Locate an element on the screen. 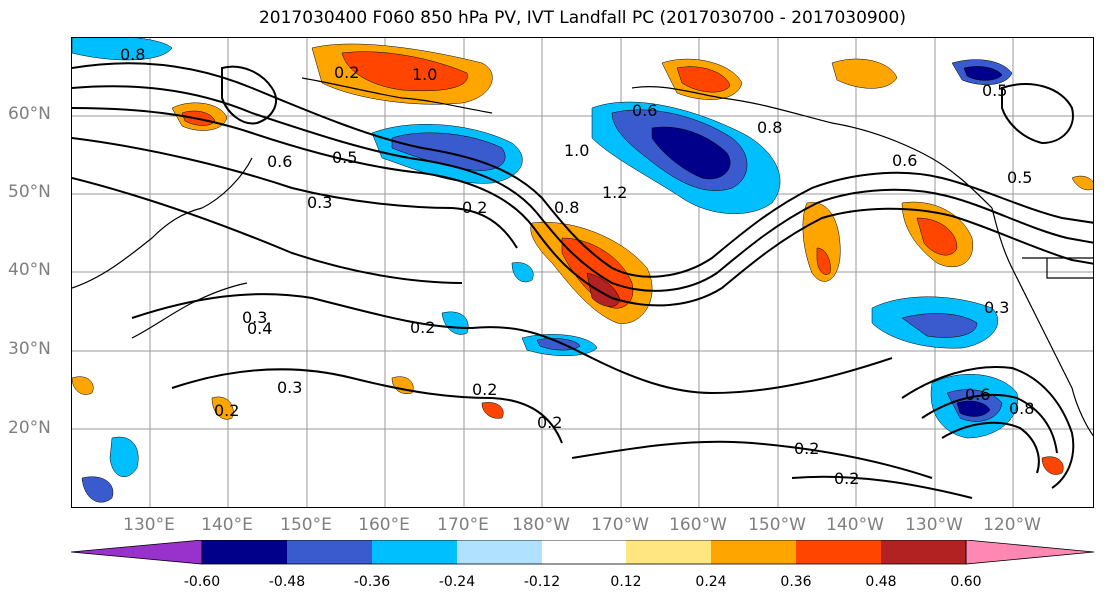 This screenshot has height=601, width=1105. lon-label: 130°W is located at coordinates (934, 525).